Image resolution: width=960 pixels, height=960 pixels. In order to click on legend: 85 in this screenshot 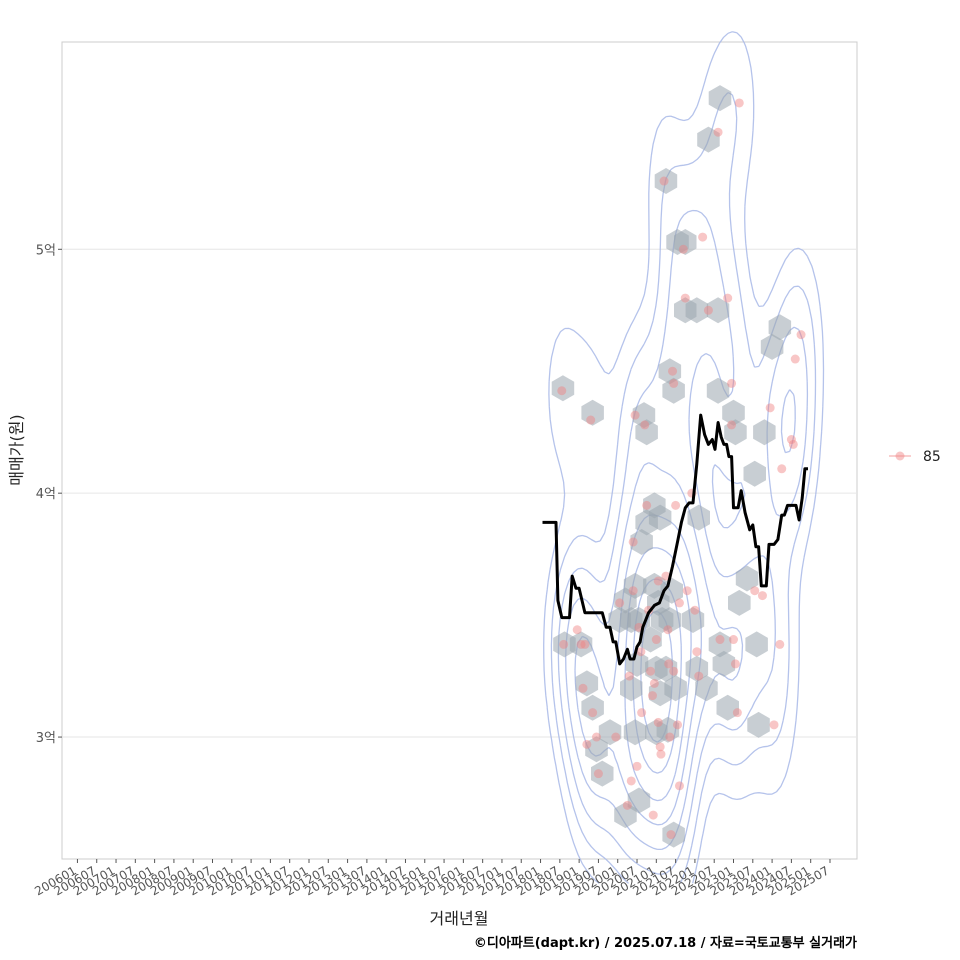, I will do `click(915, 457)`.